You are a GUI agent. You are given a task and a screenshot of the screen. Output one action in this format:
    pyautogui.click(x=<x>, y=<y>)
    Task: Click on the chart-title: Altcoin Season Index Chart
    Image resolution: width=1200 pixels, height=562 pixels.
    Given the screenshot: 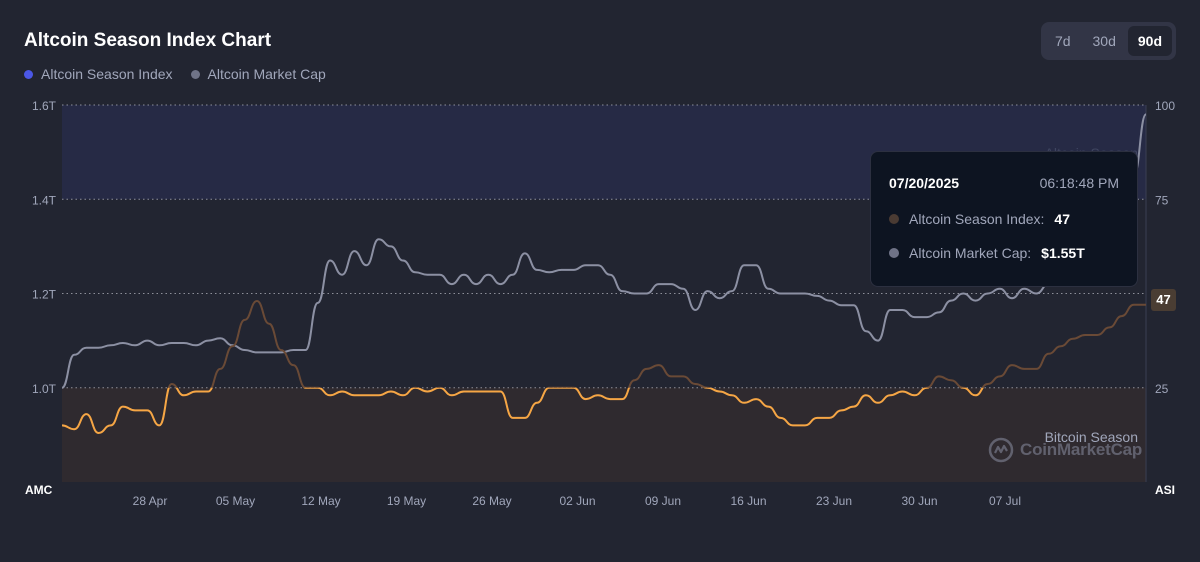 What is the action you would take?
    pyautogui.click(x=148, y=40)
    